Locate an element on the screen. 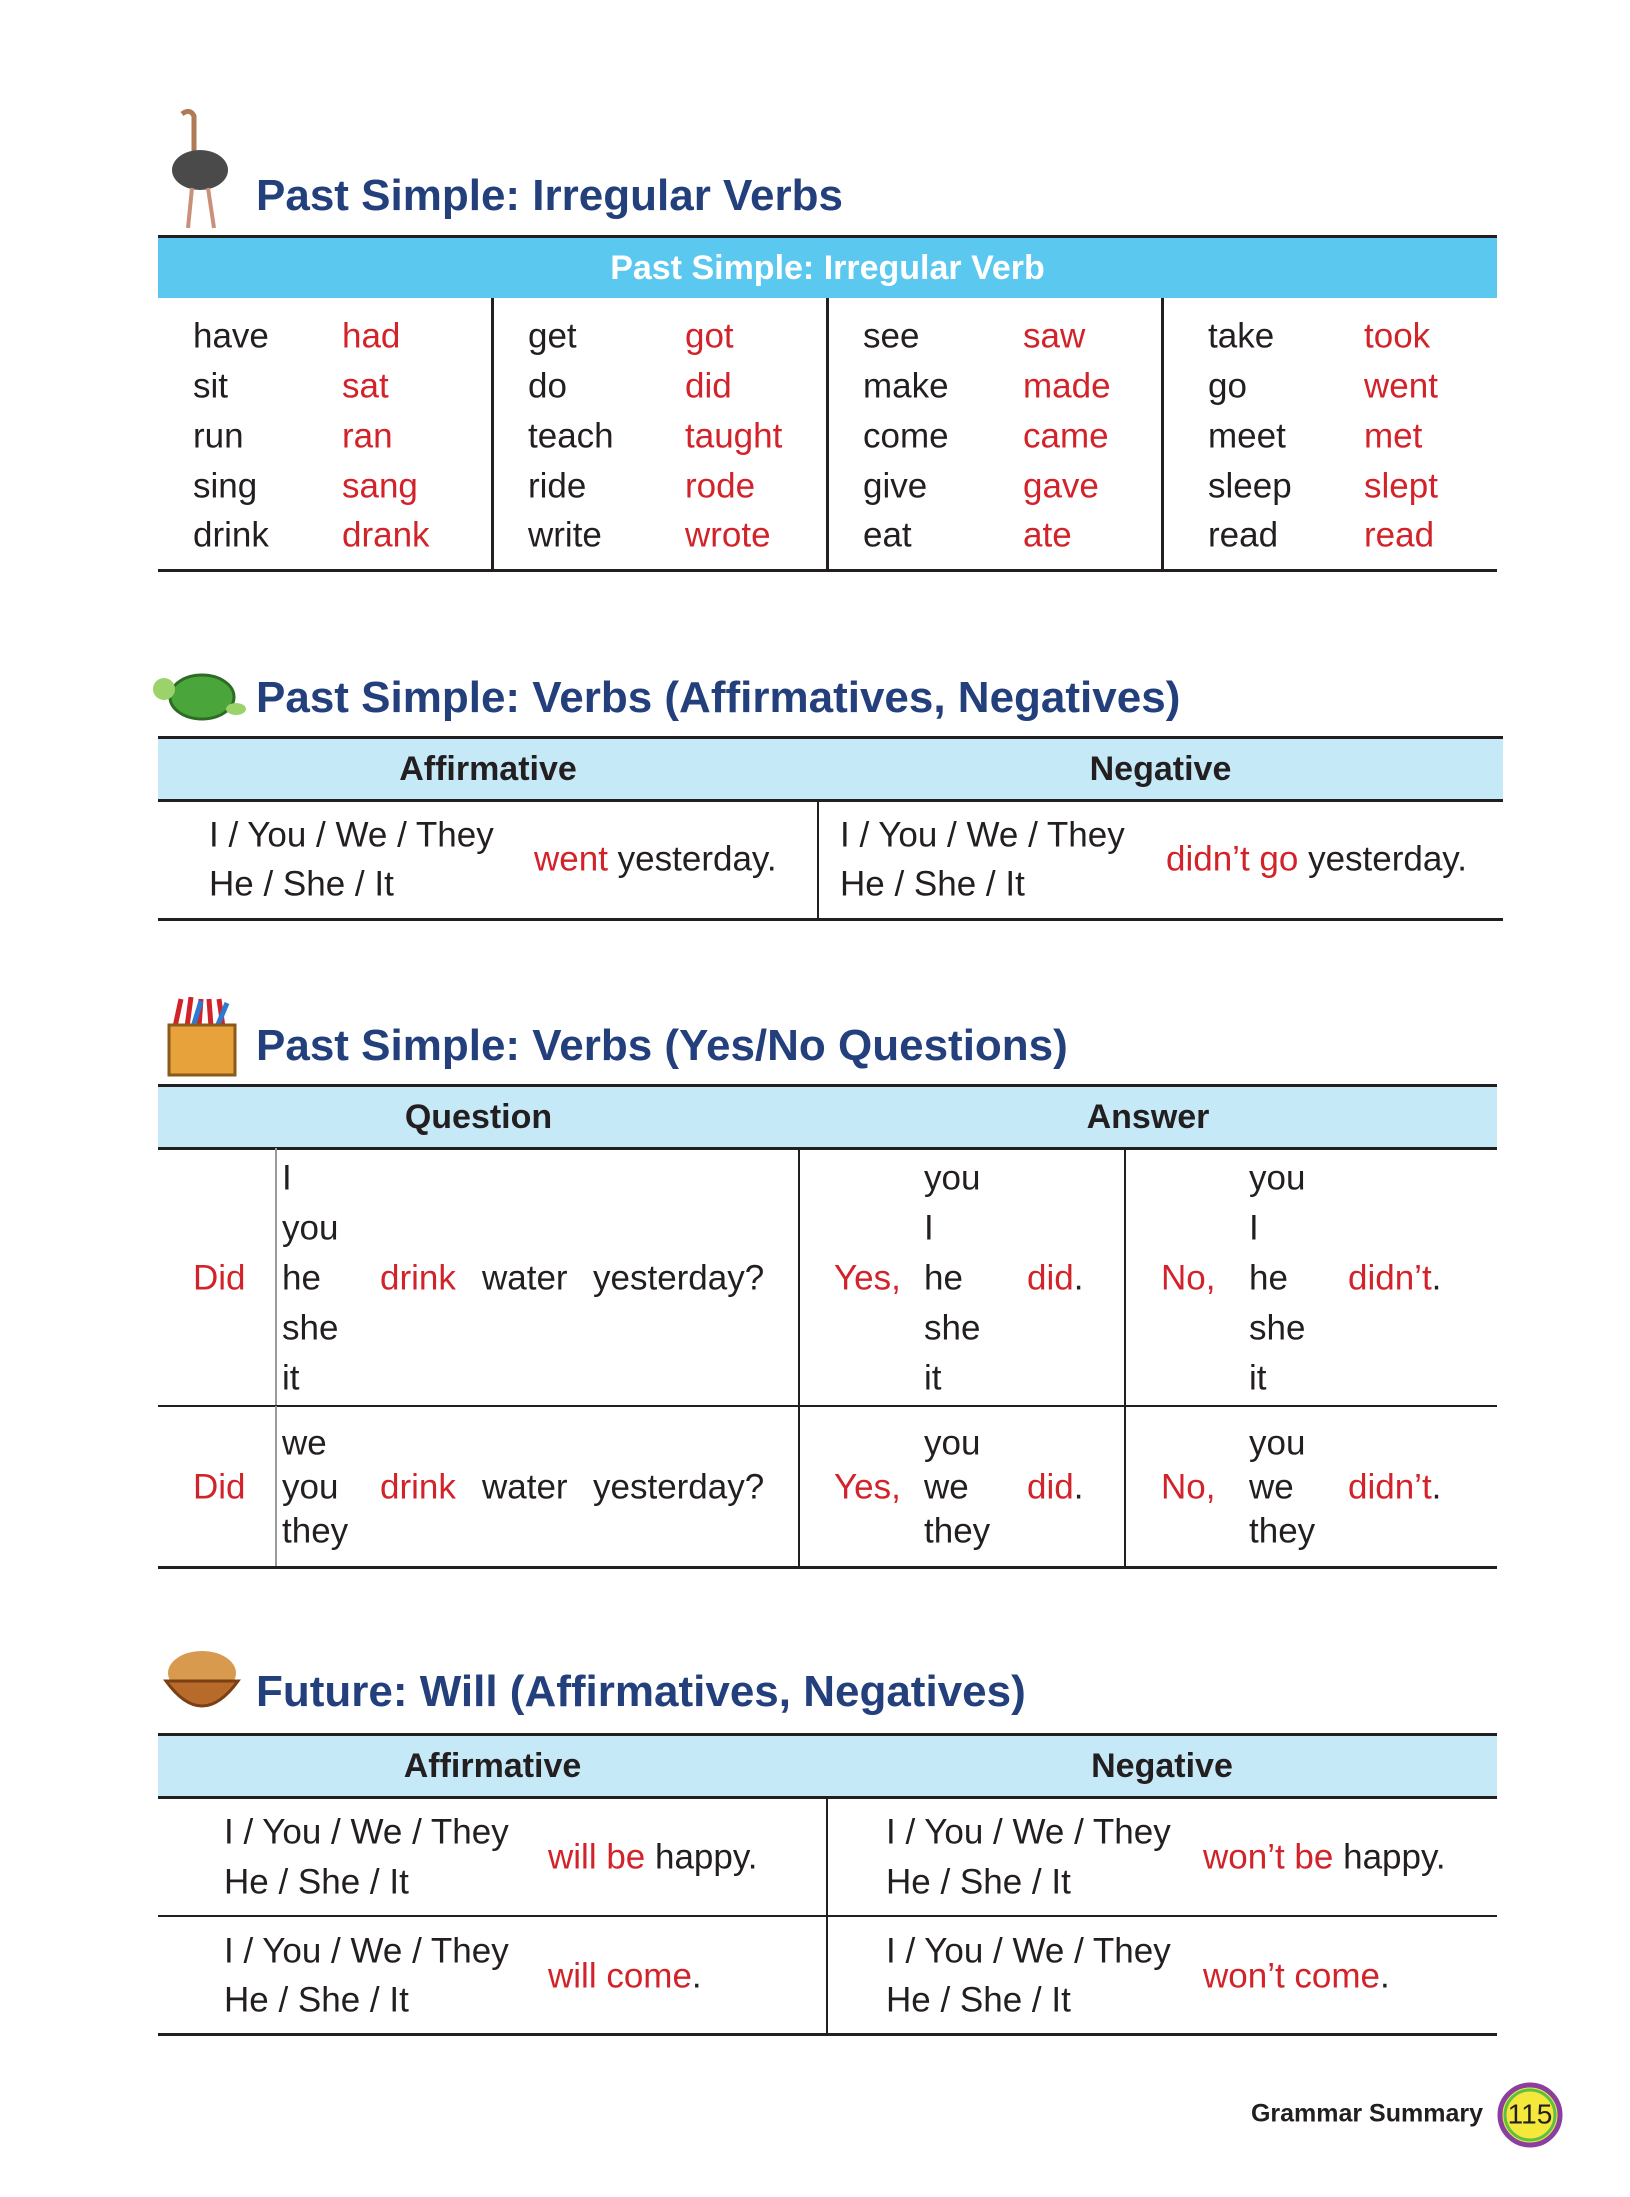  past-form: ate is located at coordinates (1047, 535).